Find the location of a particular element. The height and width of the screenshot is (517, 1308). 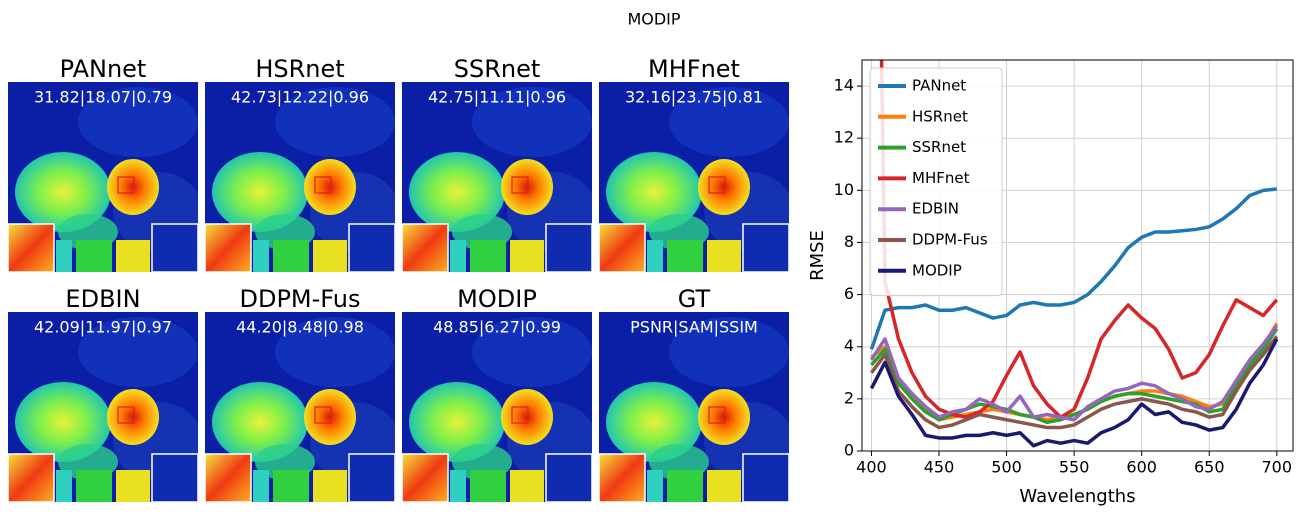

y-axis-label: RMSE is located at coordinates (817, 255).